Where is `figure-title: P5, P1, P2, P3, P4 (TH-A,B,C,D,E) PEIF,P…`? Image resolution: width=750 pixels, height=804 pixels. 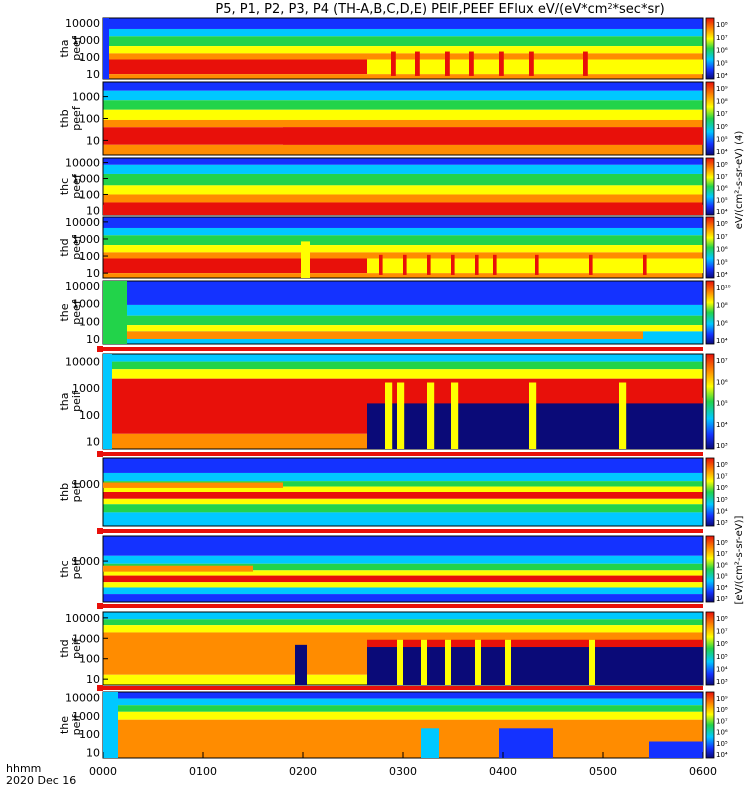
figure-title: P5, P1, P2, P3, P4 (TH-A,B,C,D,E) PEIF,P… is located at coordinates (439, 10).